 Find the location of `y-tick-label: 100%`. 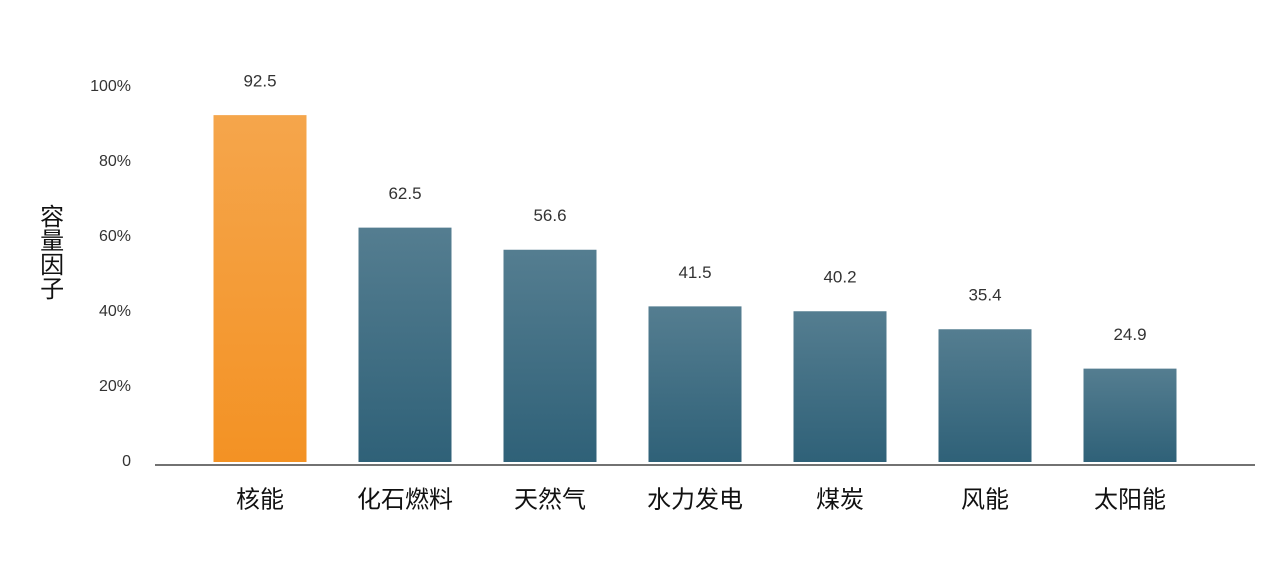

y-tick-label: 100% is located at coordinates (110, 86).